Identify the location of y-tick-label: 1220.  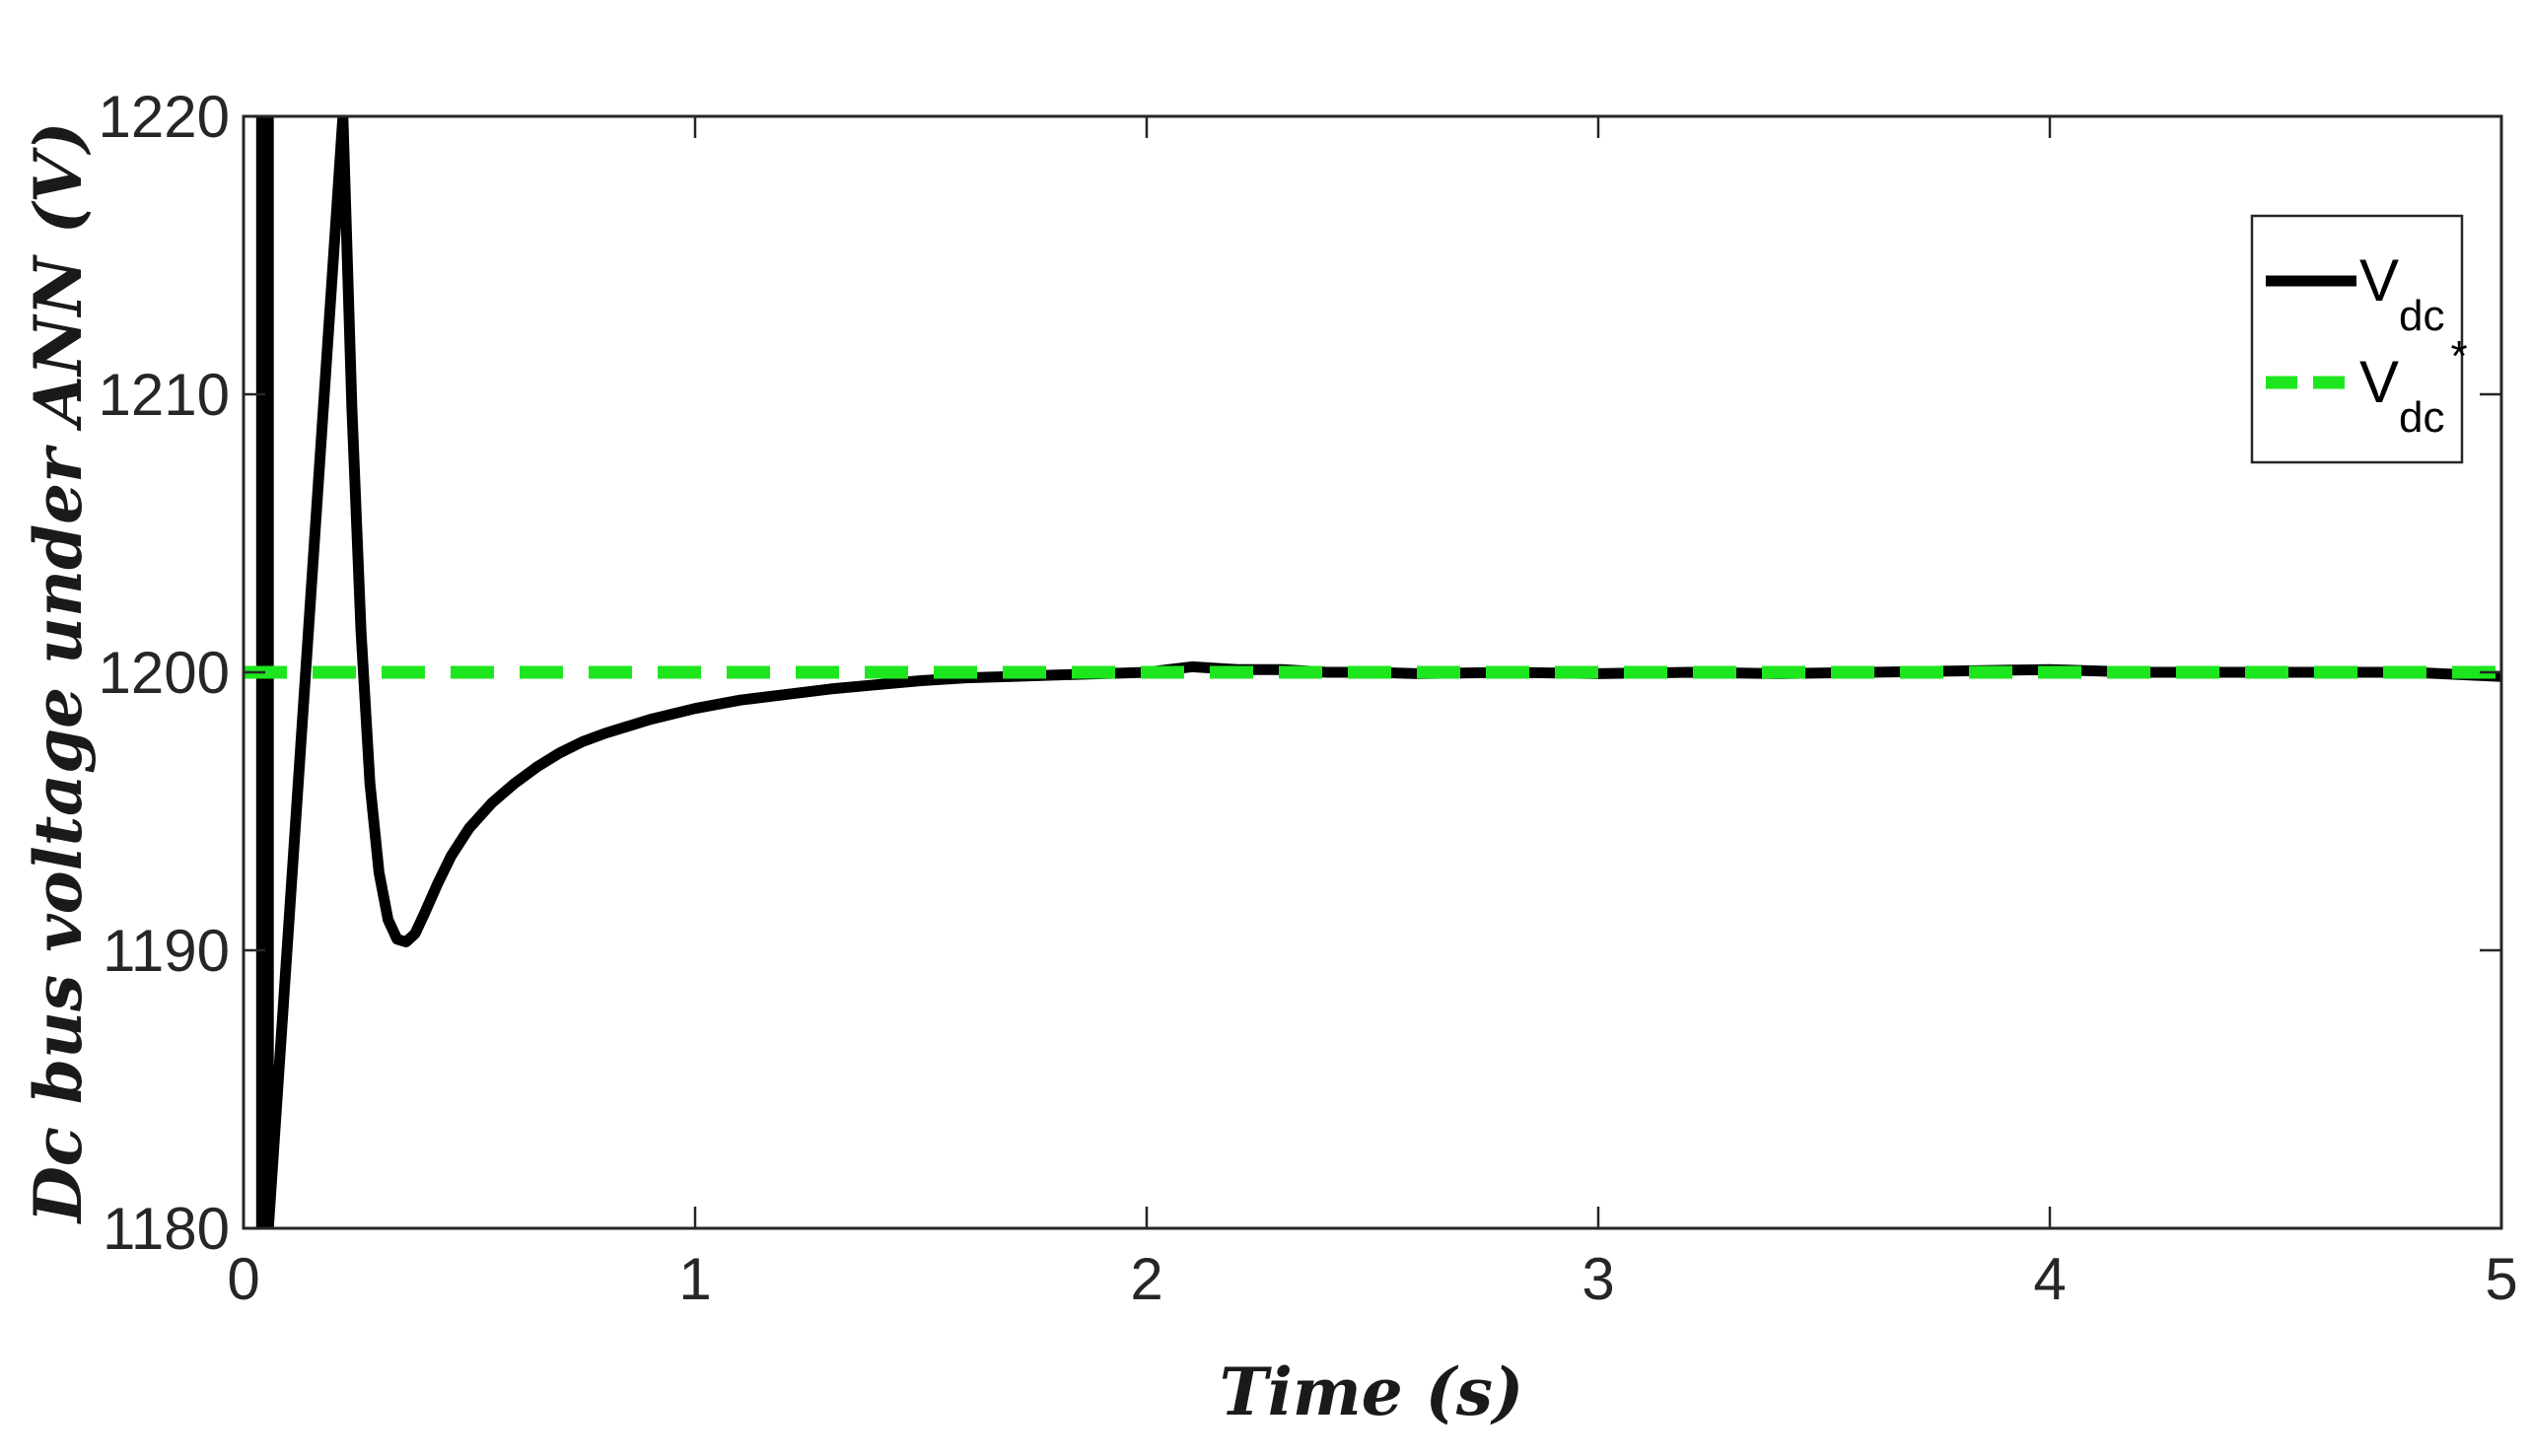
(164, 117).